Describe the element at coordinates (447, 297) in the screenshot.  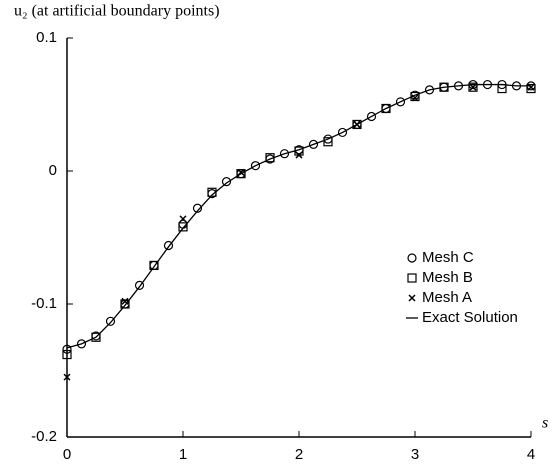
I see `legend-label: Mesh A` at that location.